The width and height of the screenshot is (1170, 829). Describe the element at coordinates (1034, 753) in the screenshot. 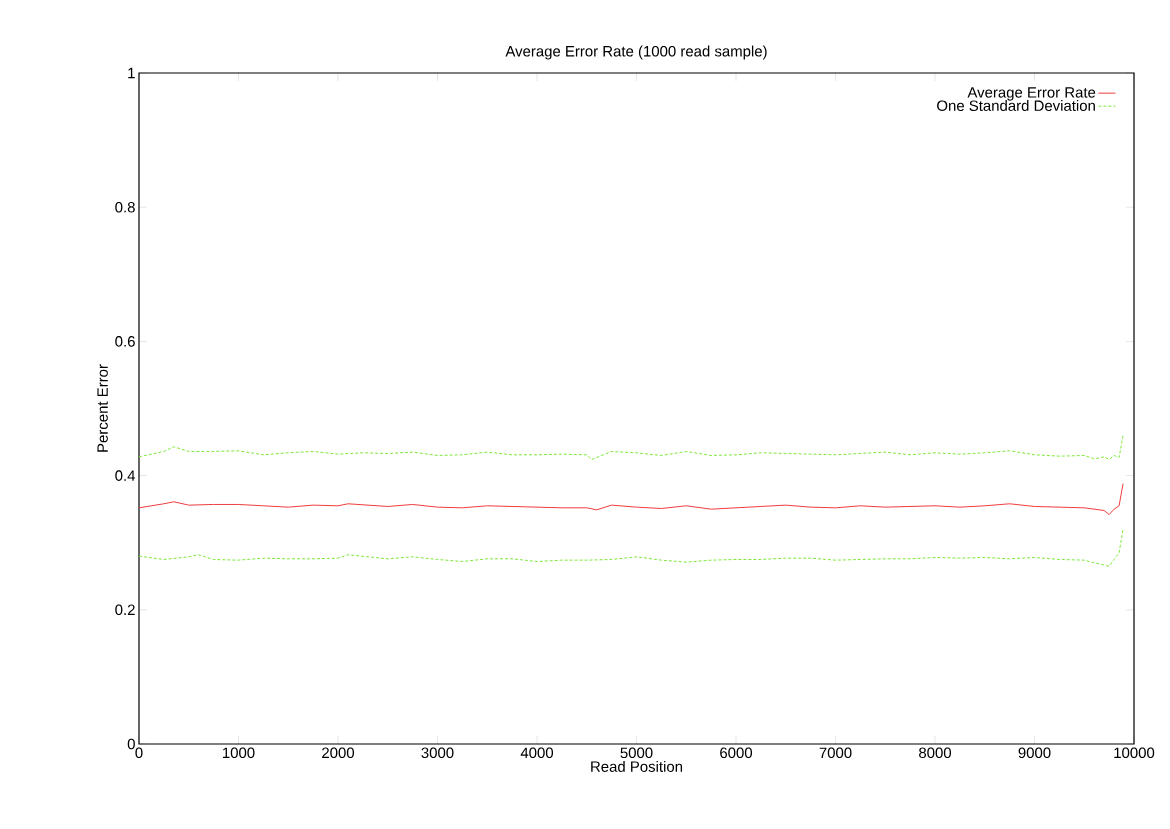

I see `x-tick-label: 9000` at that location.